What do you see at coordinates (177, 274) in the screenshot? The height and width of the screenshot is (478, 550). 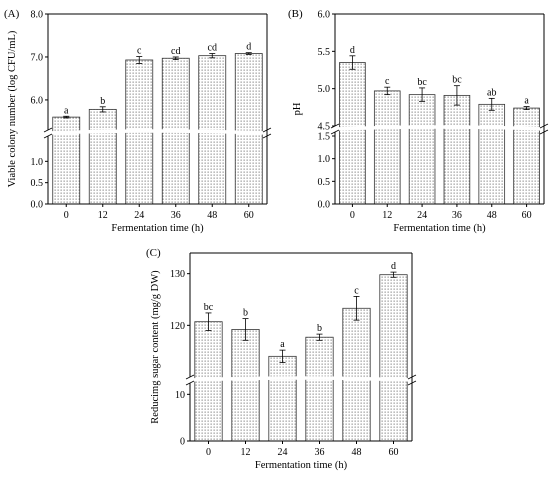 I see `y-tick-label: 130` at bounding box center [177, 274].